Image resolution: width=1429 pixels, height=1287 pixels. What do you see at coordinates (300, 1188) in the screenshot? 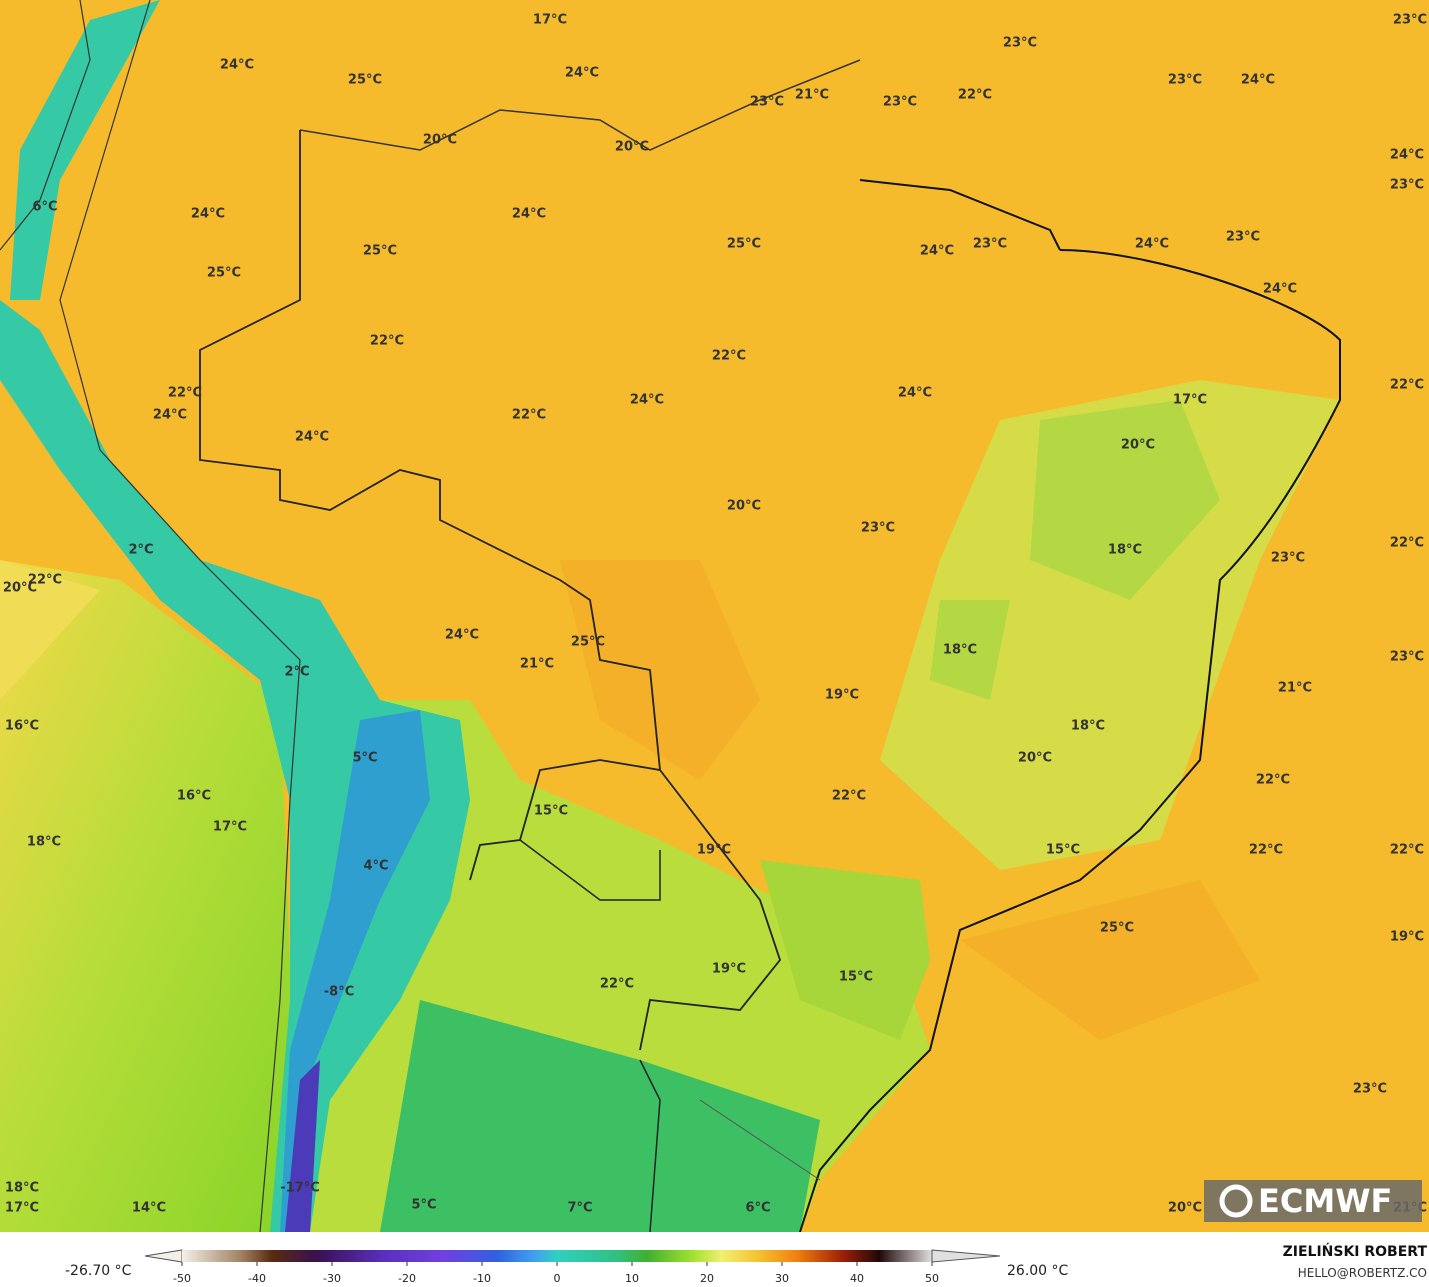
I see `temperature-label: -17°C` at bounding box center [300, 1188].